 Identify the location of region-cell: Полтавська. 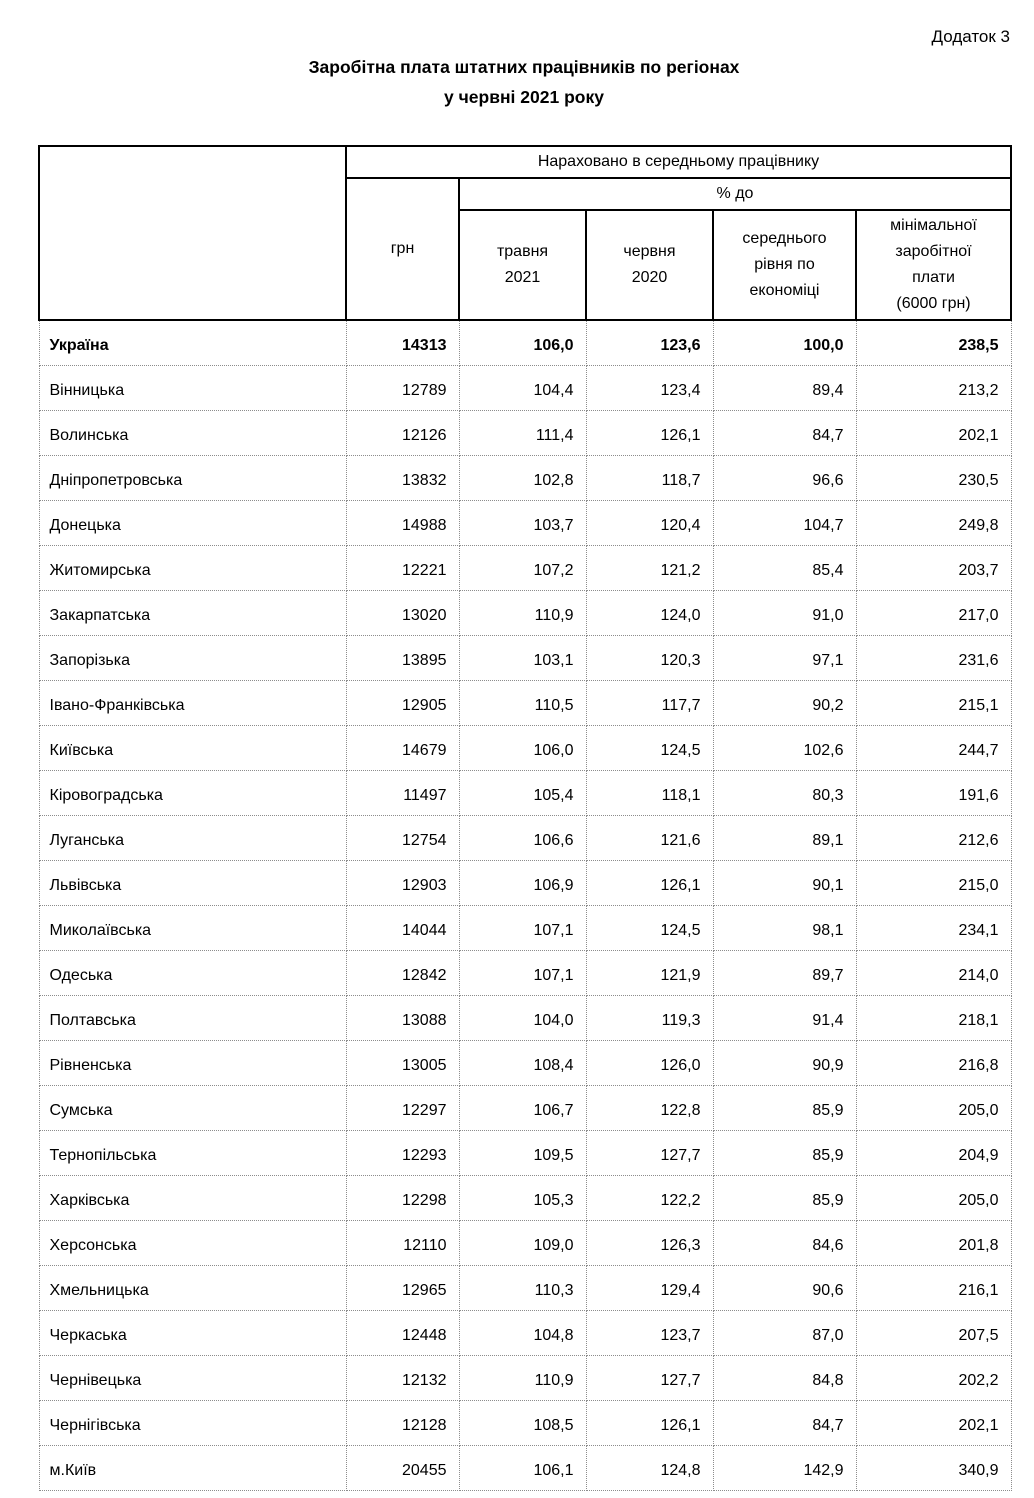
(192, 1017).